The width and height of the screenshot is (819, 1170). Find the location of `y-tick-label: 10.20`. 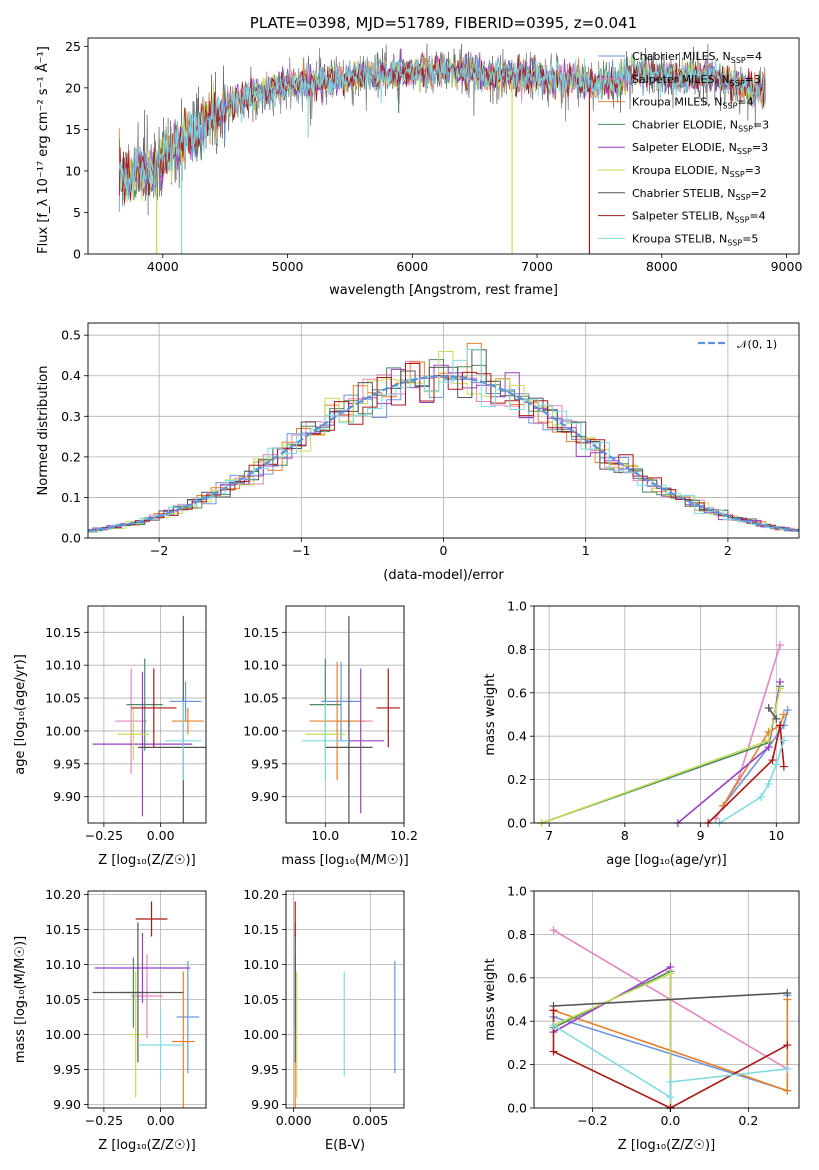

y-tick-label: 10.20 is located at coordinates (261, 894).